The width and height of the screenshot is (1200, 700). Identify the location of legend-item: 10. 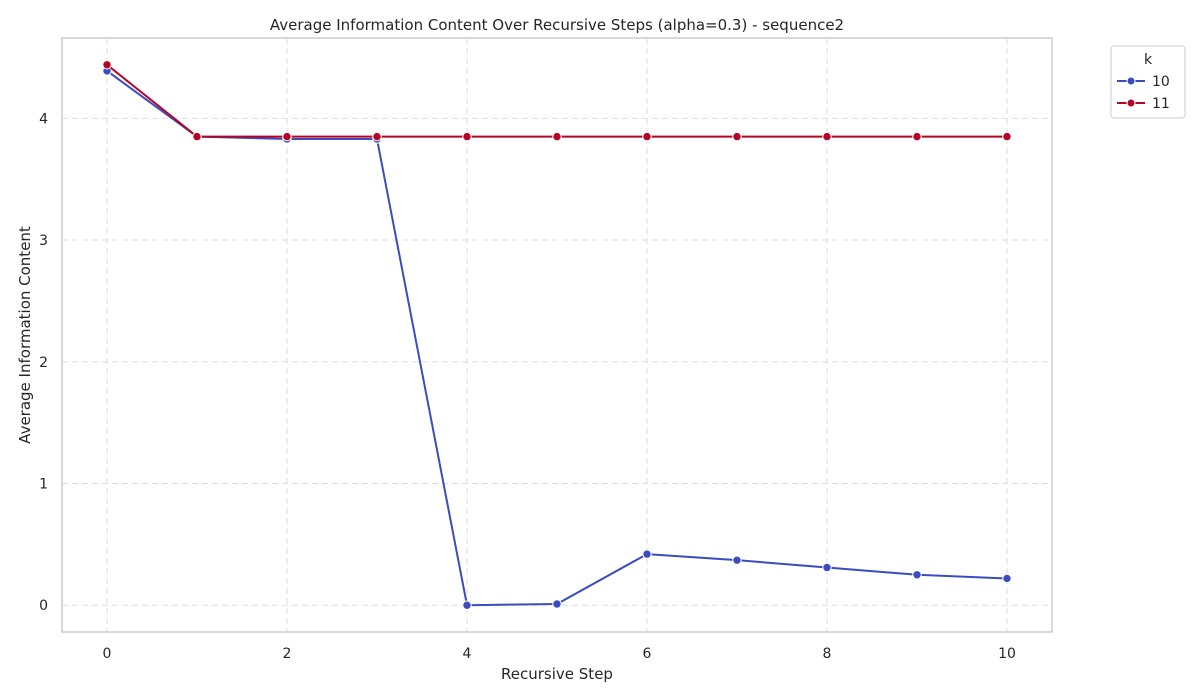
(1143, 82).